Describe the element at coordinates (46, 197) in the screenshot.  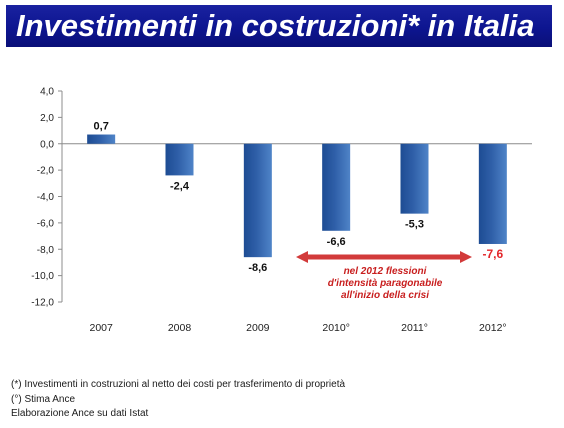
I see `y-tick-label: -4,0` at that location.